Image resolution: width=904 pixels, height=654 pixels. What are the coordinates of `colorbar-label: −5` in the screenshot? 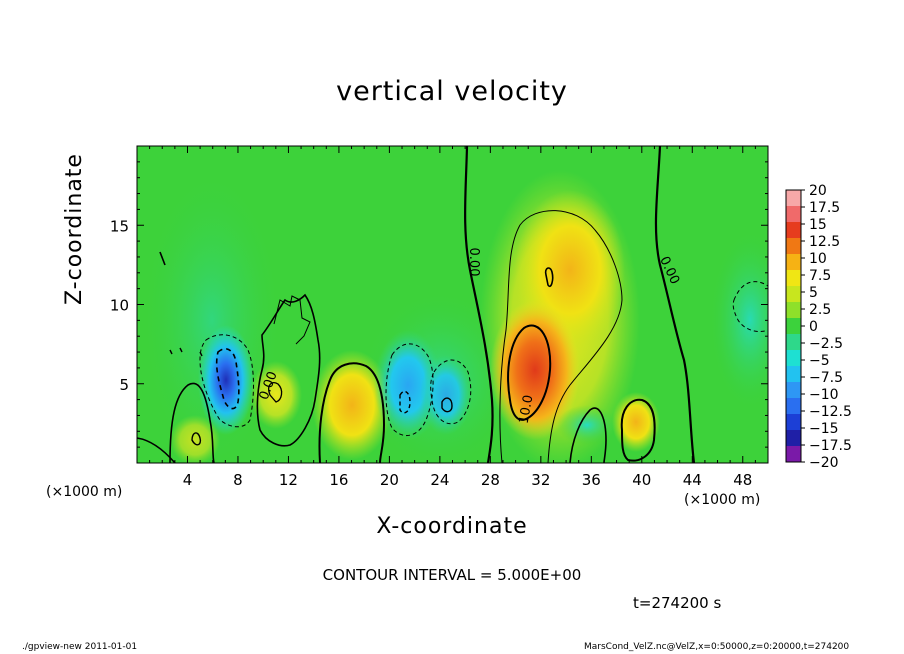 It's located at (819, 361).